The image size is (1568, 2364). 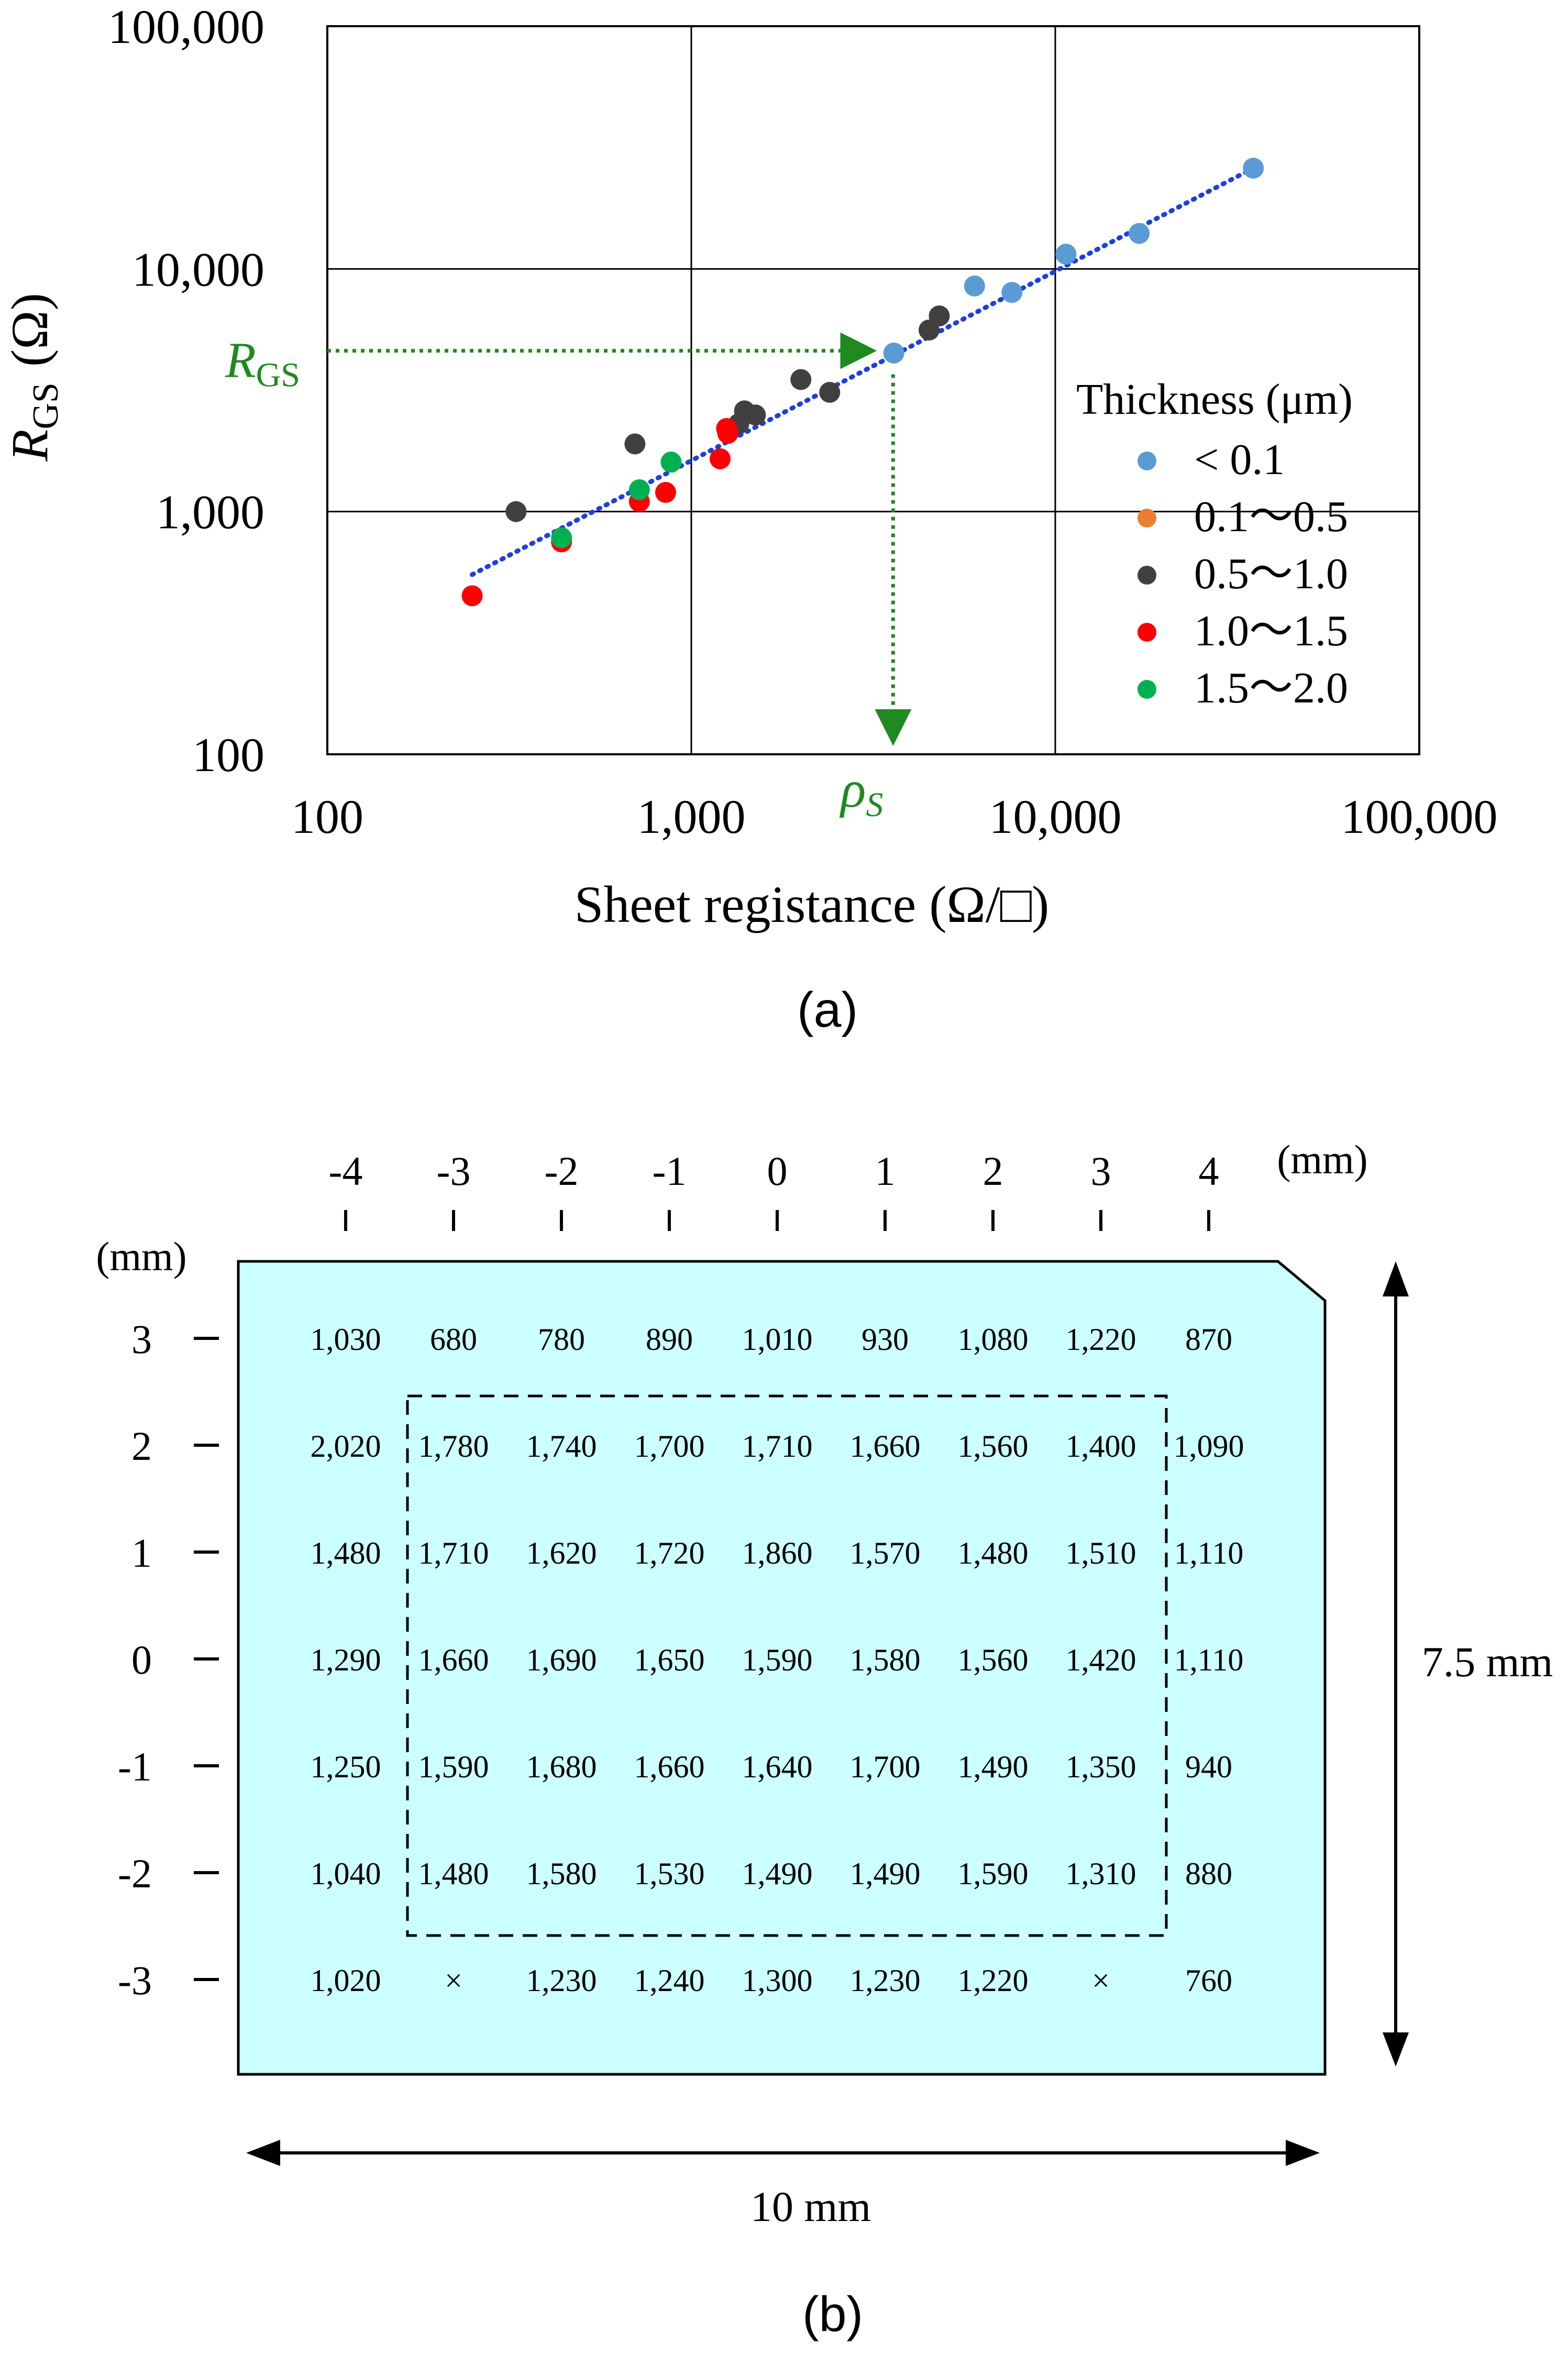 I want to click on value-cell: 1,720, so click(x=669, y=1553).